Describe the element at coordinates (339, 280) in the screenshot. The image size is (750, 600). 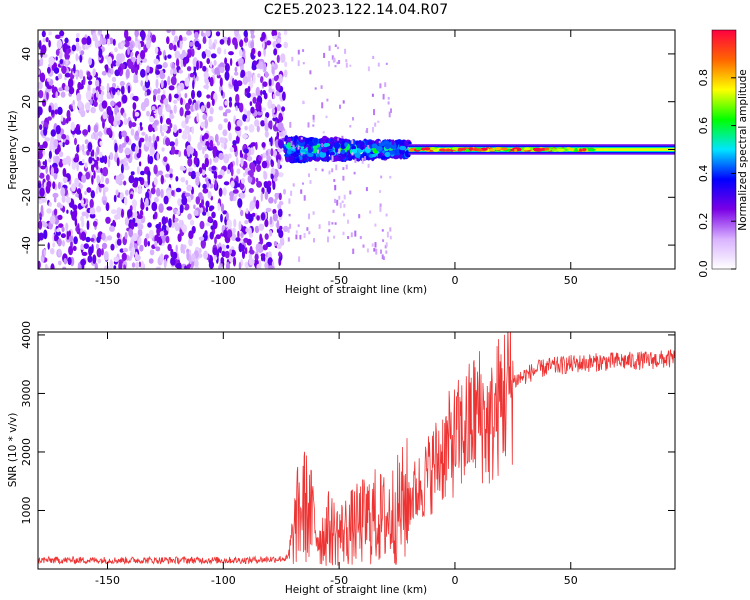
I see `x-tick-label: -50` at that location.